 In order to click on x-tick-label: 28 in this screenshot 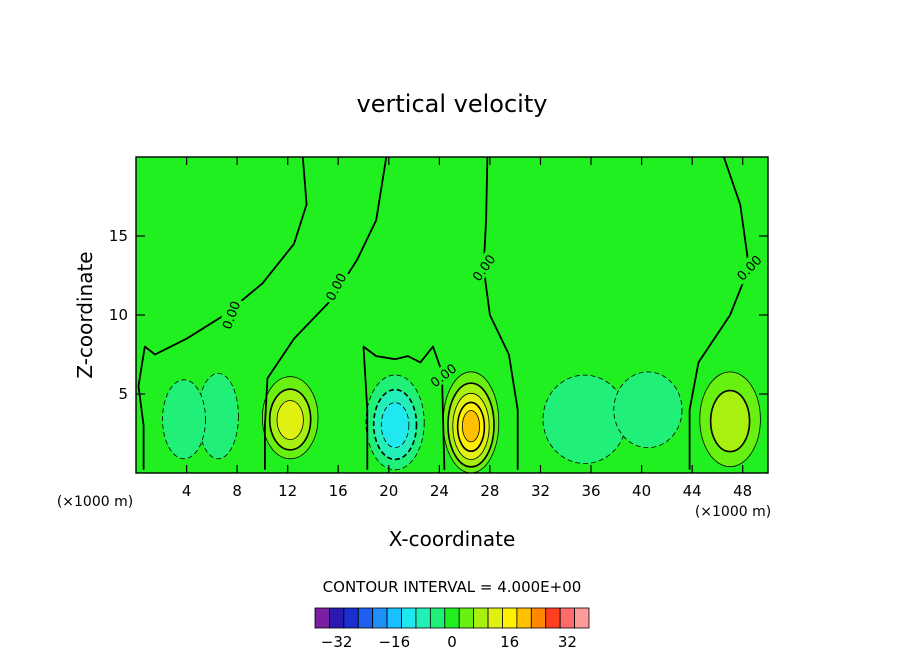, I will do `click(489, 491)`.